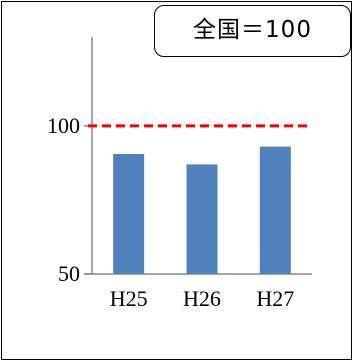  What do you see at coordinates (129, 298) in the screenshot?
I see `x-tick-label: H25` at bounding box center [129, 298].